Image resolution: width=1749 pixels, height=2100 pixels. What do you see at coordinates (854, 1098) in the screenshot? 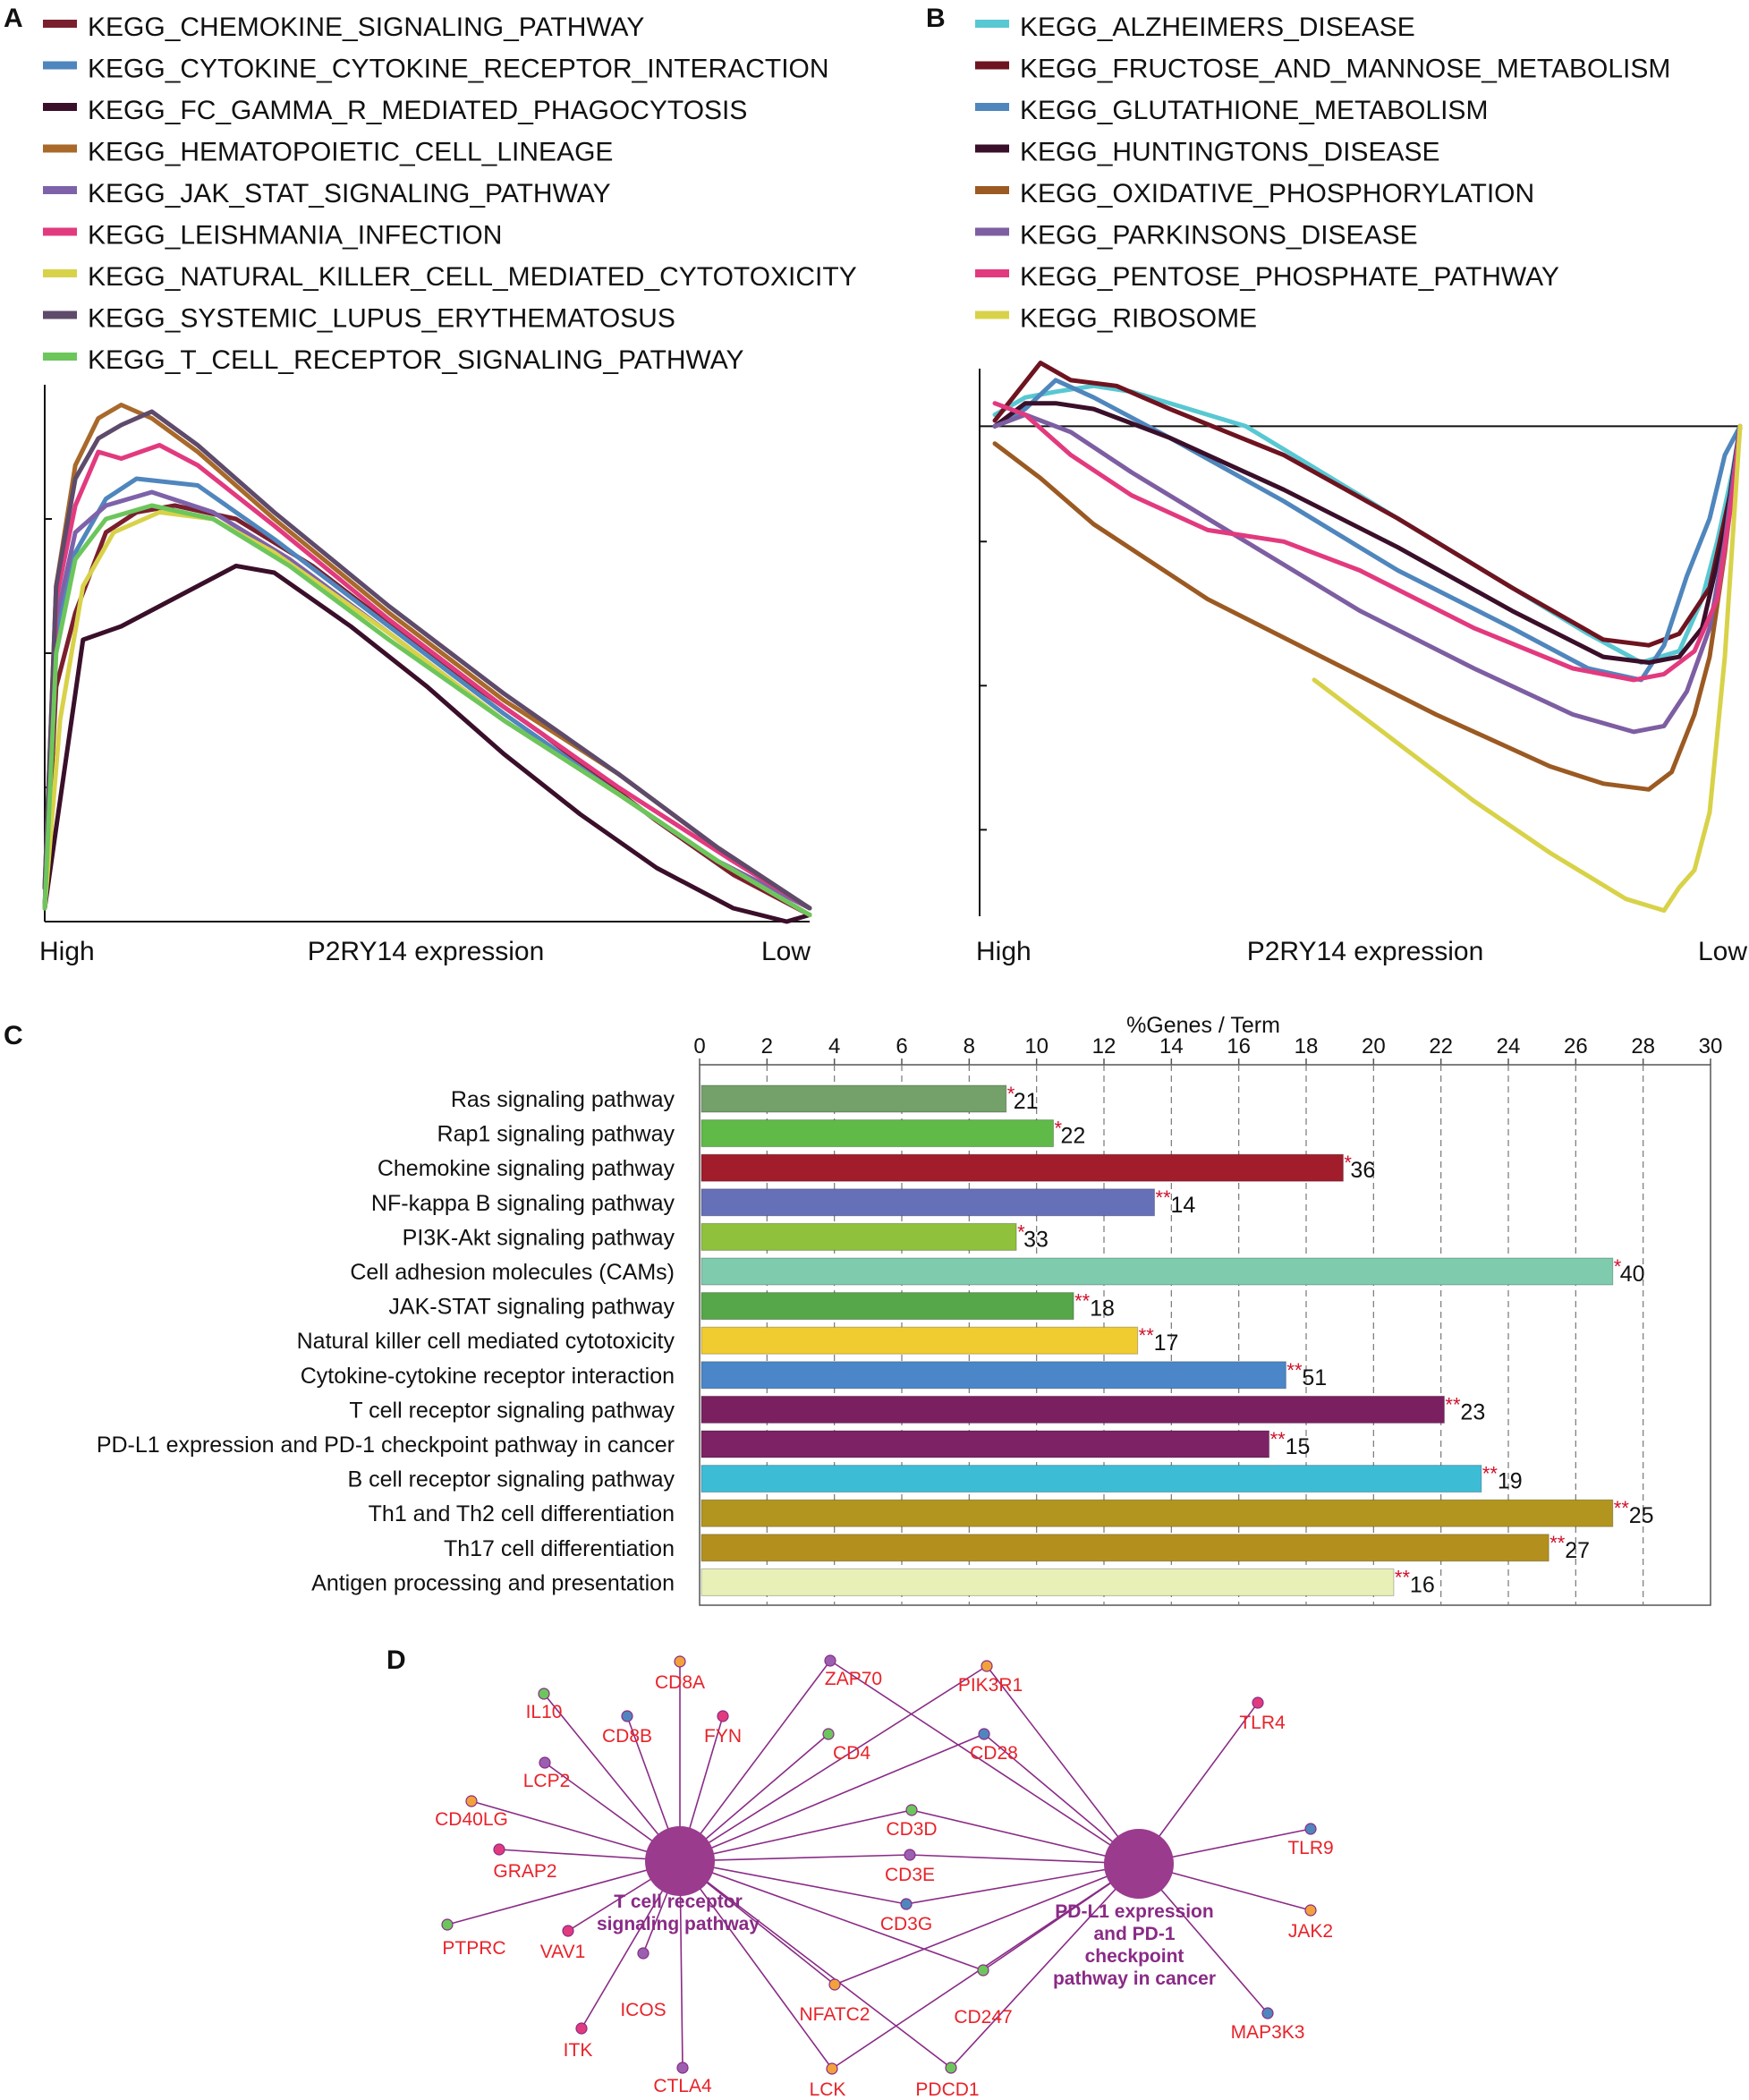
I see `bar-ras-signaling-pathway` at bounding box center [854, 1098].